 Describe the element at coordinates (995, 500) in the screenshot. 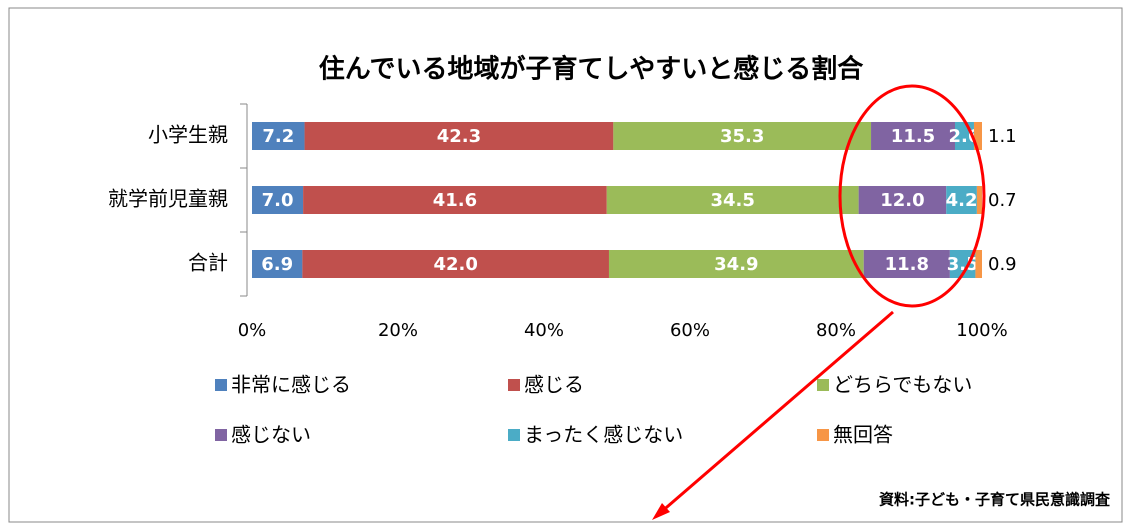

I see `source-note: 資料:子ども・子育て県民意識調査` at that location.